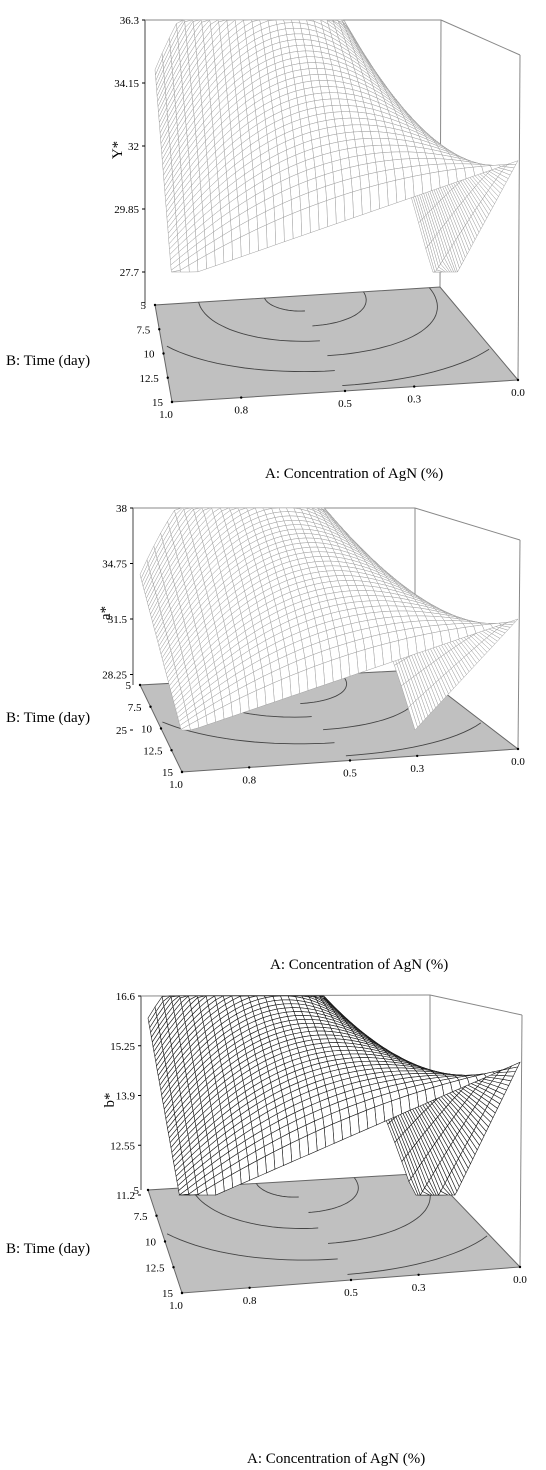 The height and width of the screenshot is (1470, 546). Describe the element at coordinates (125, 1196) in the screenshot. I see `z-tick-label: 11.2` at that location.